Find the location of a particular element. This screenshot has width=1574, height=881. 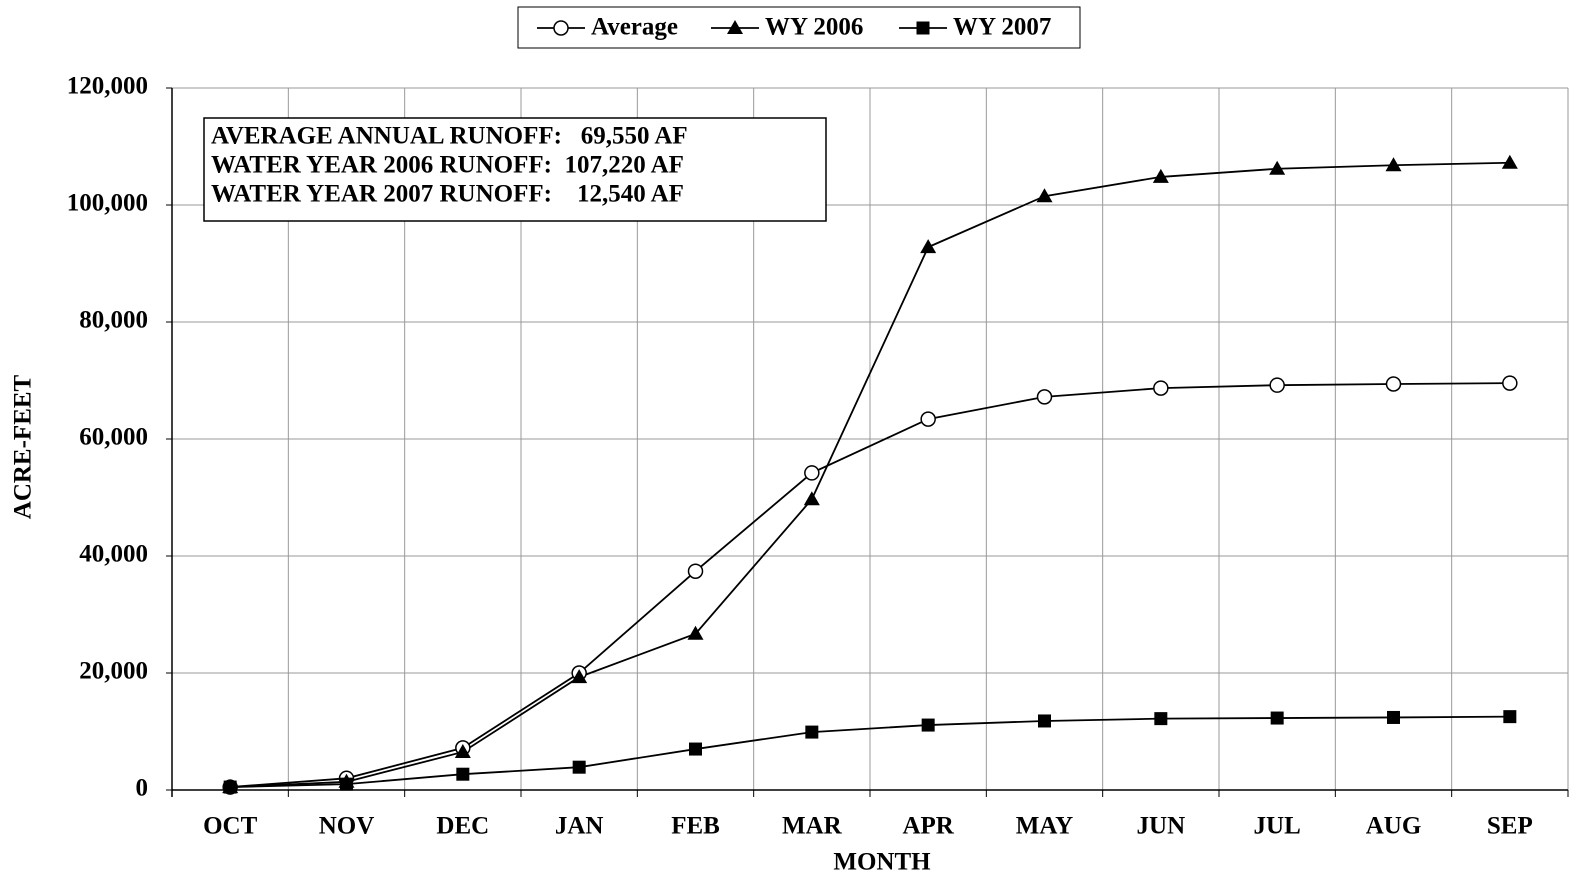

legend-label: WY 2007 is located at coordinates (1002, 27).